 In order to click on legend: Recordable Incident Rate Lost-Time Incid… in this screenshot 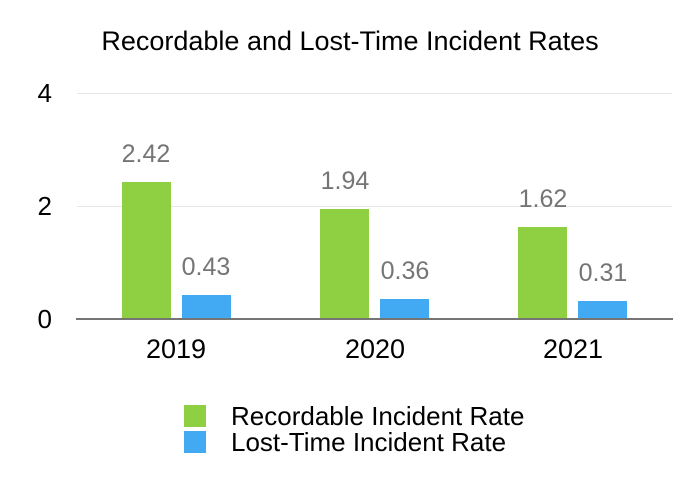, I will do `click(354, 429)`.